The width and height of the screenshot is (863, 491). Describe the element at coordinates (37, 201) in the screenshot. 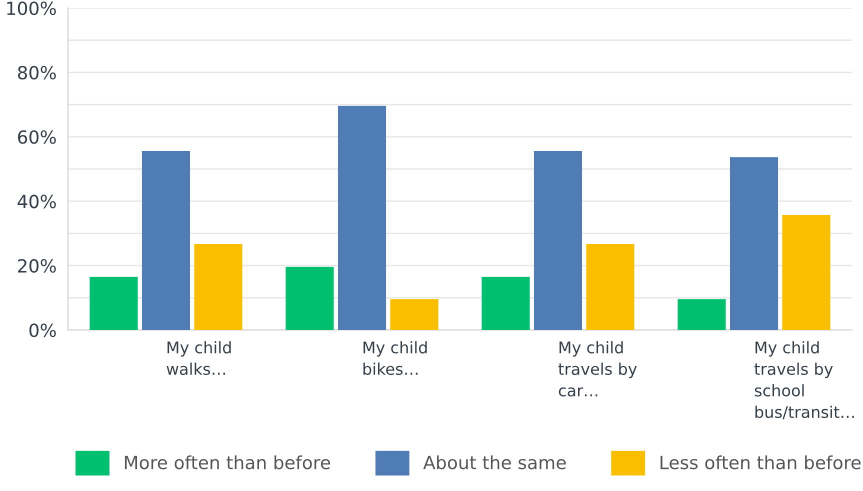

I see `y-tick-label: 40%` at that location.